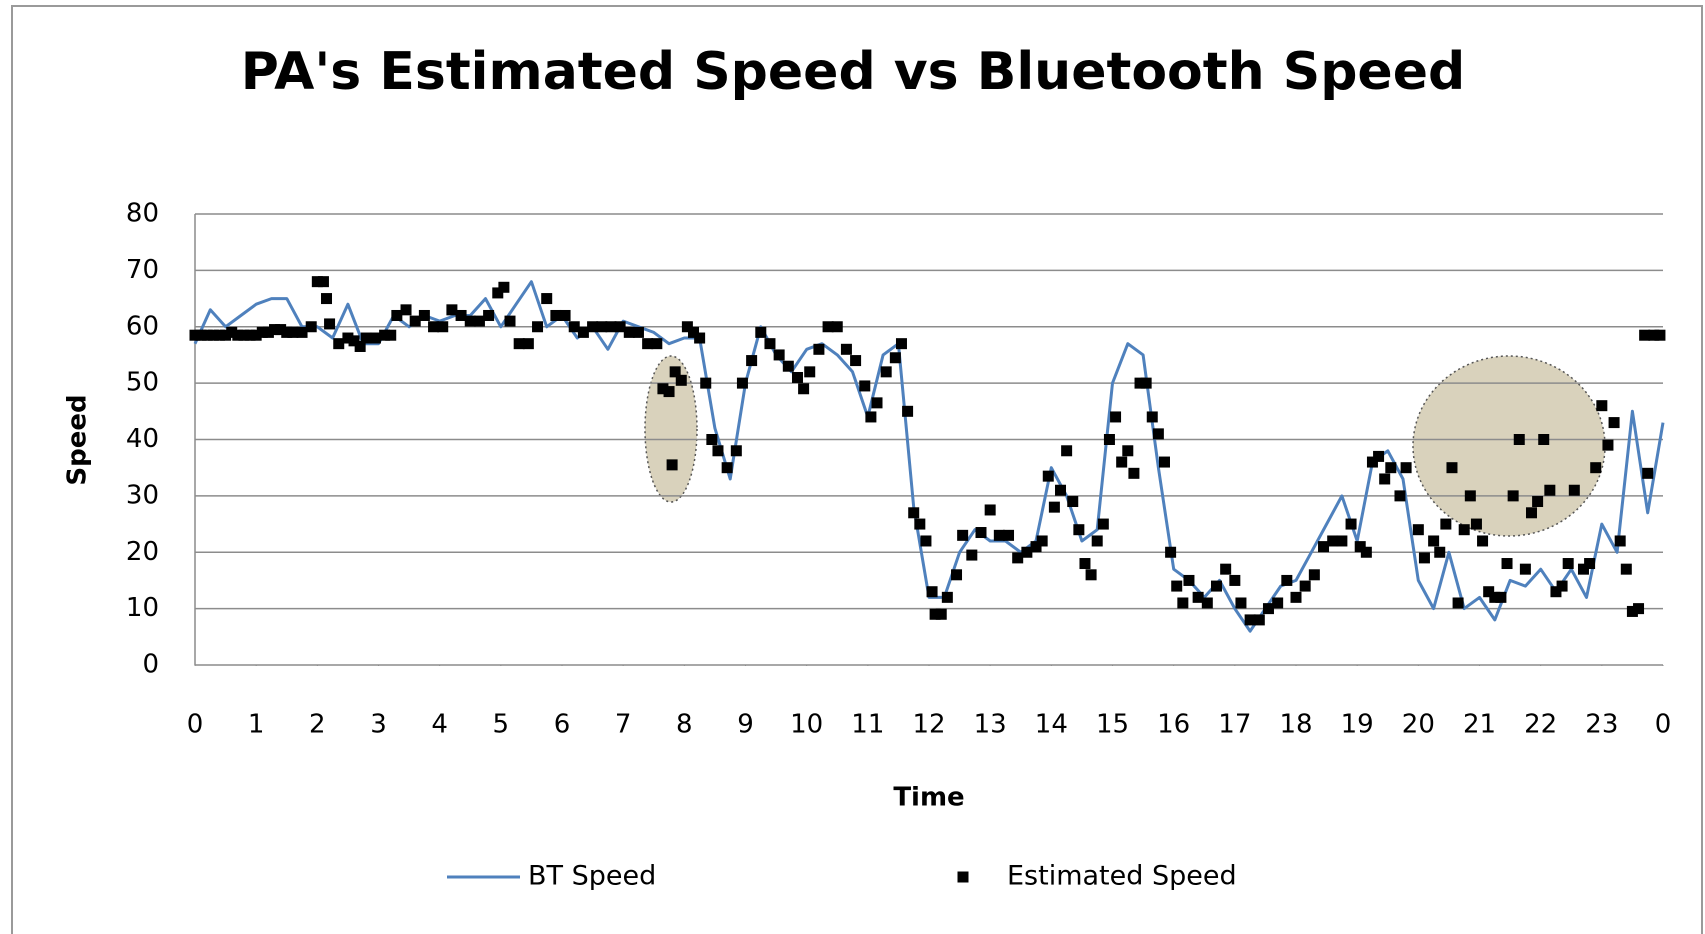 The width and height of the screenshot is (1705, 934). Describe the element at coordinates (317, 725) in the screenshot. I see `x-tick-label: 2` at that location.